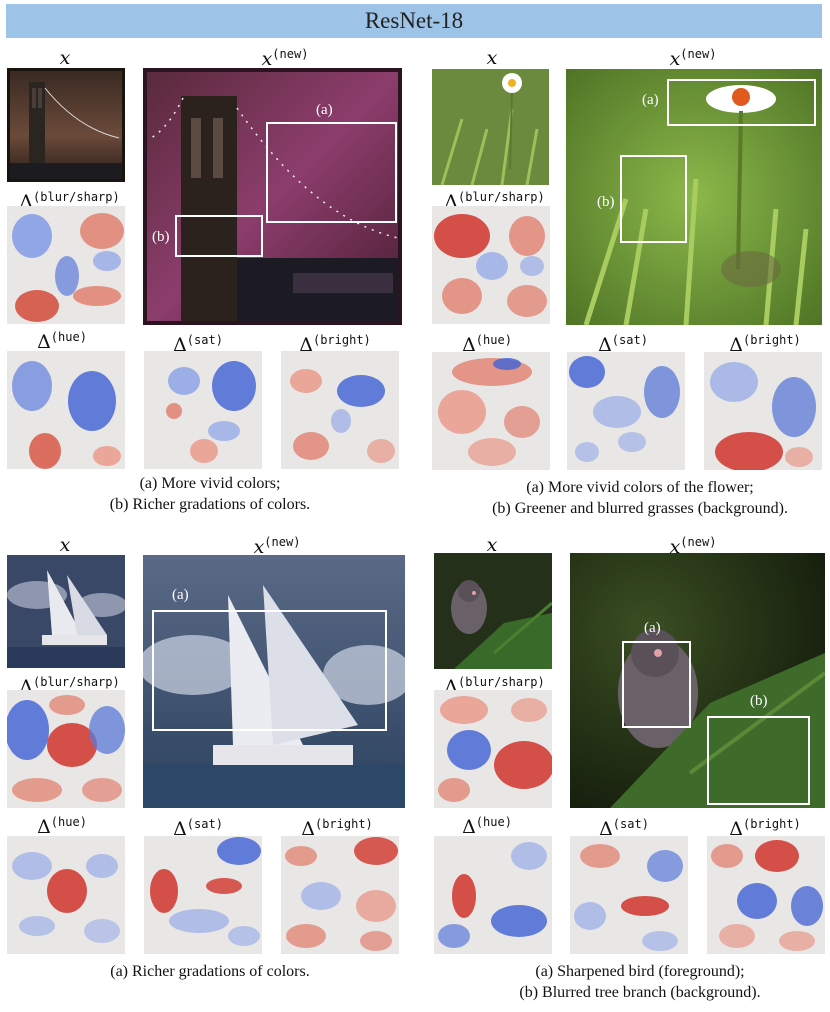 The width and height of the screenshot is (830, 1012). I want to click on figure-title: ResNet-18, so click(414, 20).